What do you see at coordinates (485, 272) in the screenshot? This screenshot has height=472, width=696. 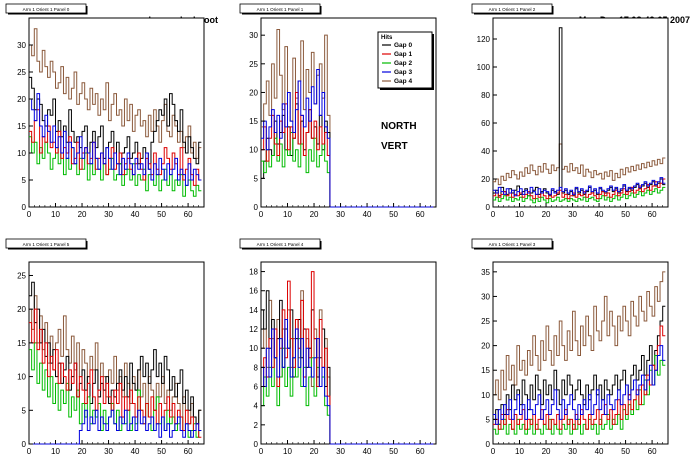 I see `y-tick-label: 35` at bounding box center [485, 272].